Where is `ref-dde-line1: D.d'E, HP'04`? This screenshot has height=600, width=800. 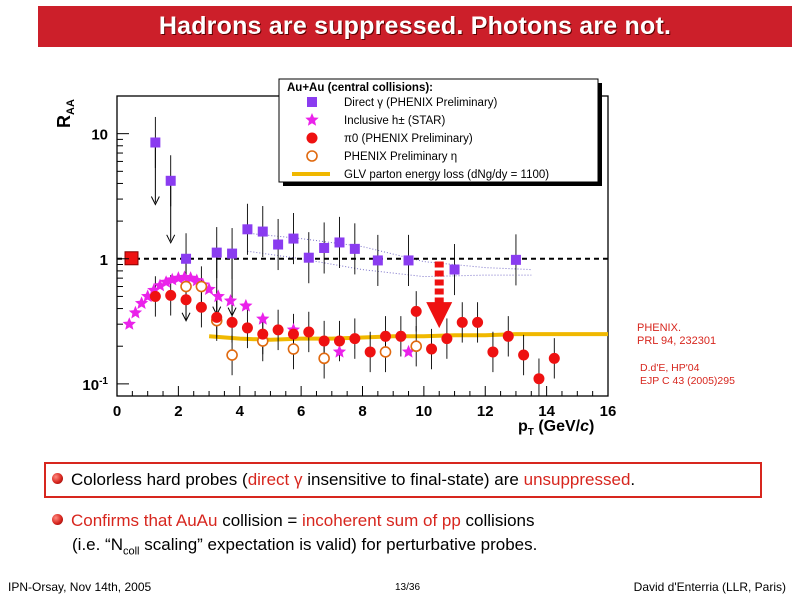 ref-dde-line1: D.d'E, HP'04 is located at coordinates (670, 368).